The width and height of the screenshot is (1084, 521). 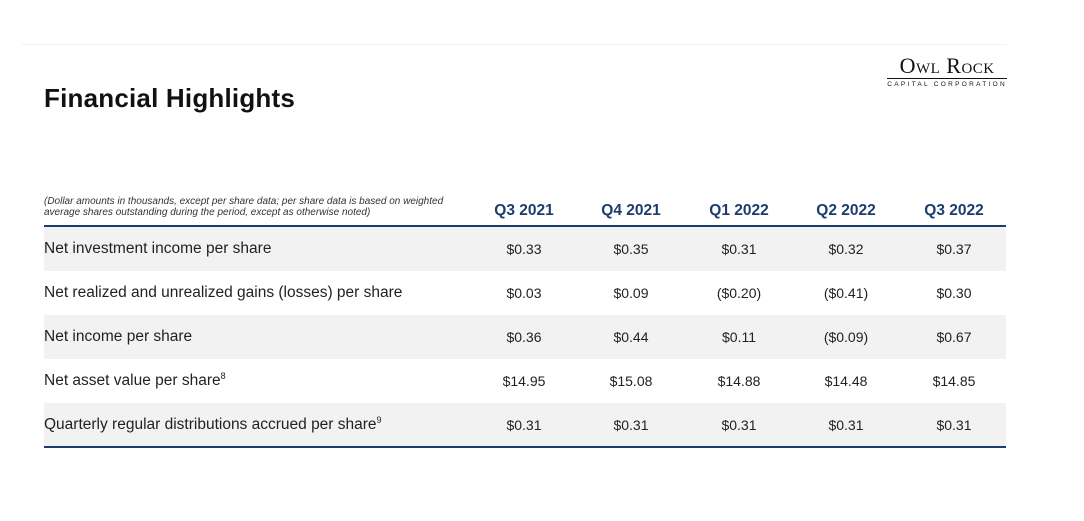 What do you see at coordinates (947, 67) in the screenshot?
I see `logo-wordmark: Owl Rock` at bounding box center [947, 67].